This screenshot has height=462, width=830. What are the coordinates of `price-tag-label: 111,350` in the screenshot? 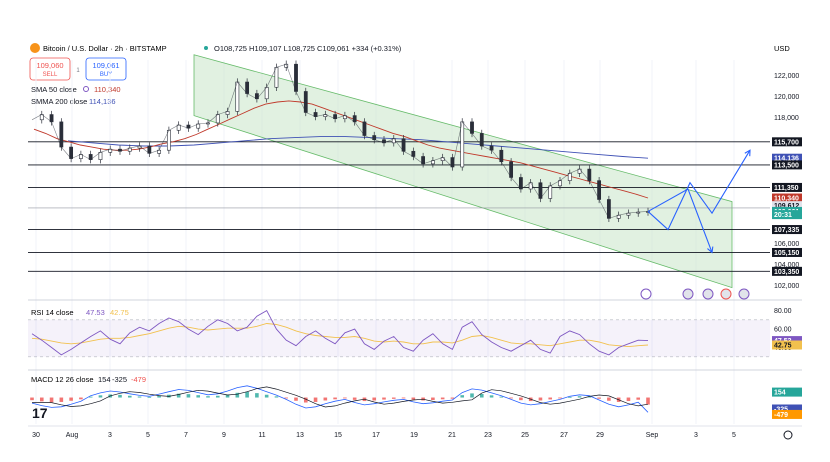 It's located at (786, 188).